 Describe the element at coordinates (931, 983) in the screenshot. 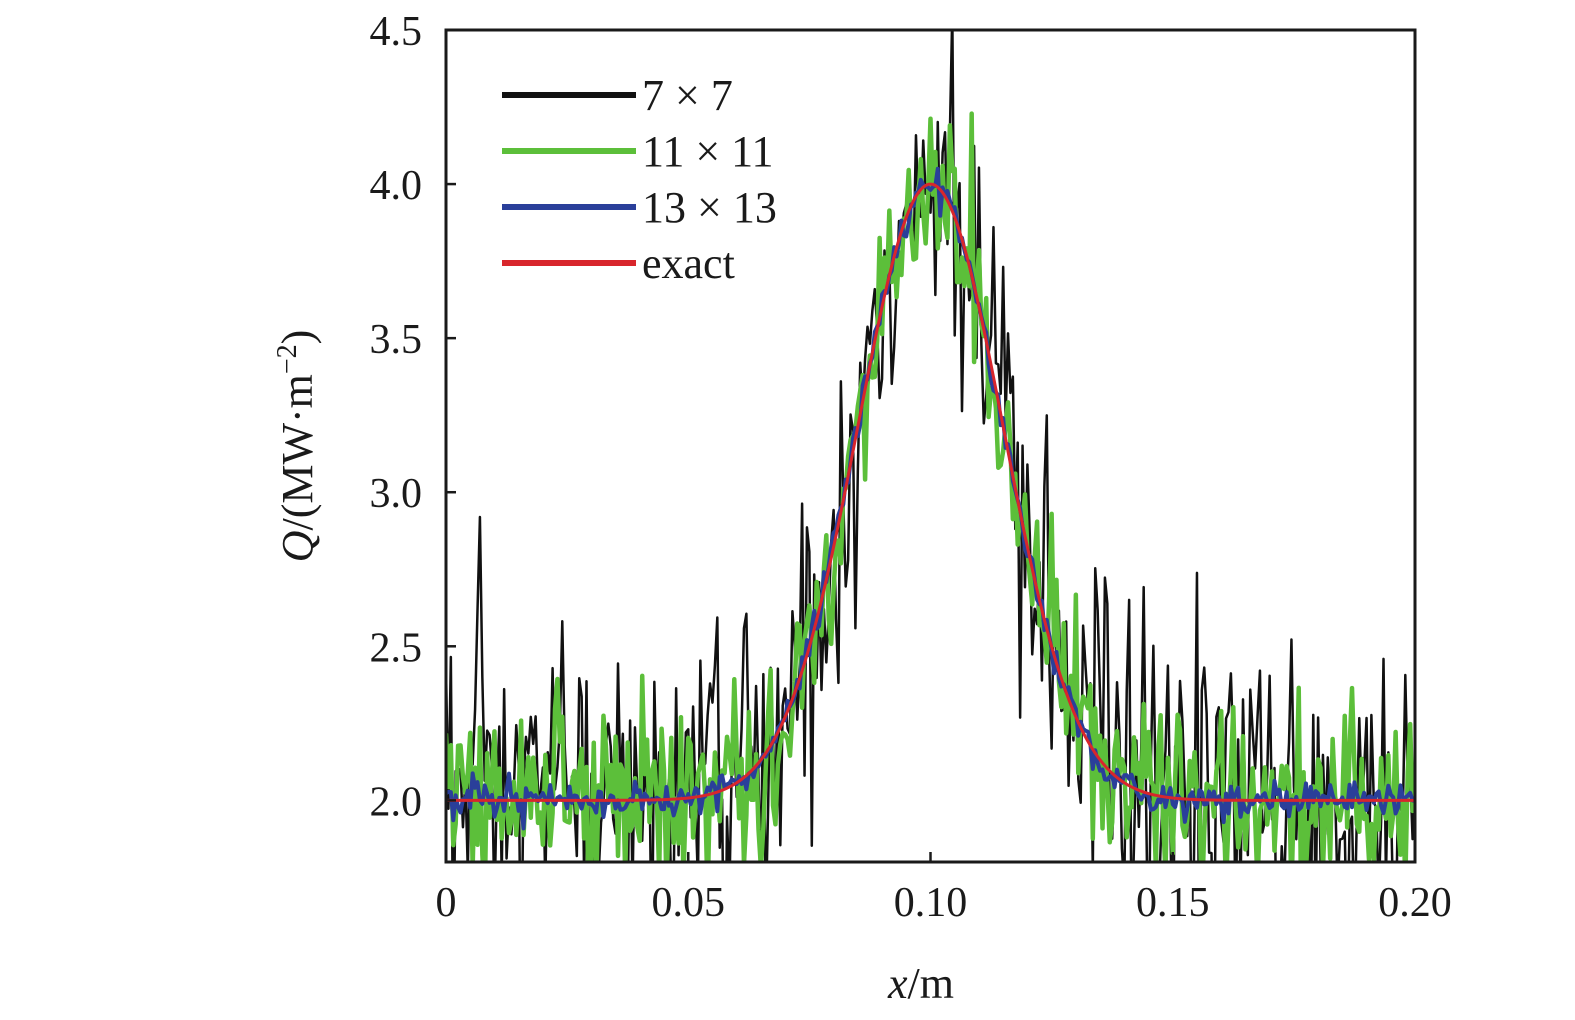

I see `x-axis-unit: /m` at that location.